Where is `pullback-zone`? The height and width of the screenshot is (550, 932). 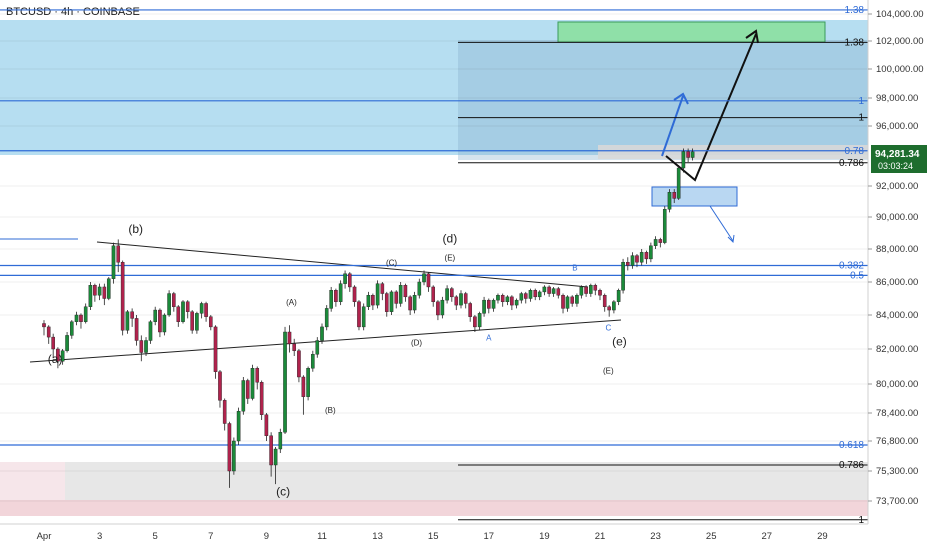 pullback-zone is located at coordinates (694, 196).